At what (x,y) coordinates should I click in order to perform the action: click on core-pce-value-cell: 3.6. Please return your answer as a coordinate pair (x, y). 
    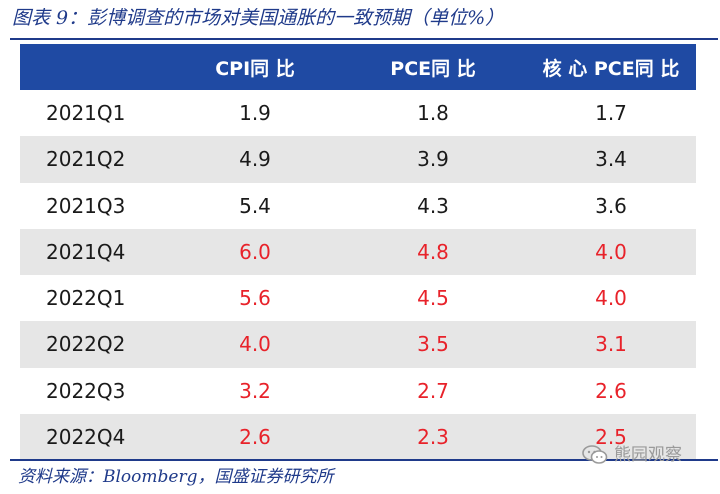
    Looking at the image, I should click on (611, 205).